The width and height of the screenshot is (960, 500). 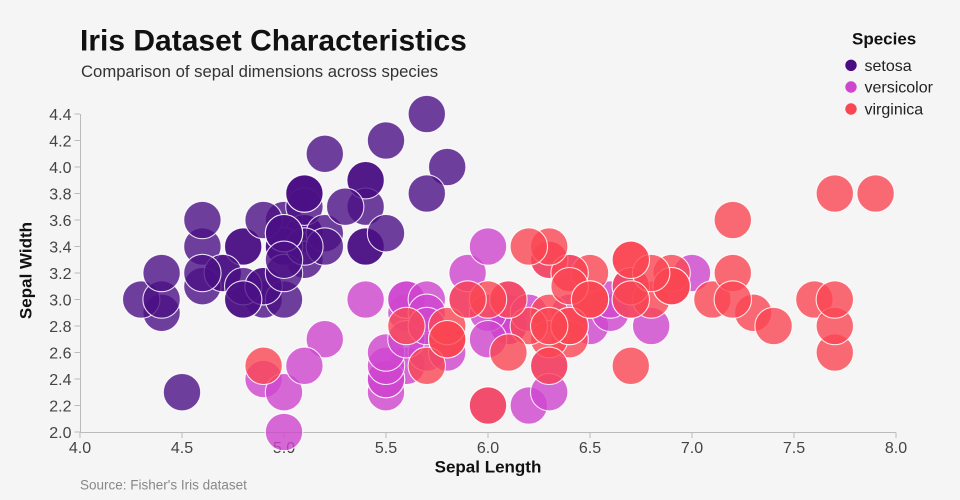 What do you see at coordinates (590, 448) in the screenshot?
I see `svg-text: 6.5` at bounding box center [590, 448].